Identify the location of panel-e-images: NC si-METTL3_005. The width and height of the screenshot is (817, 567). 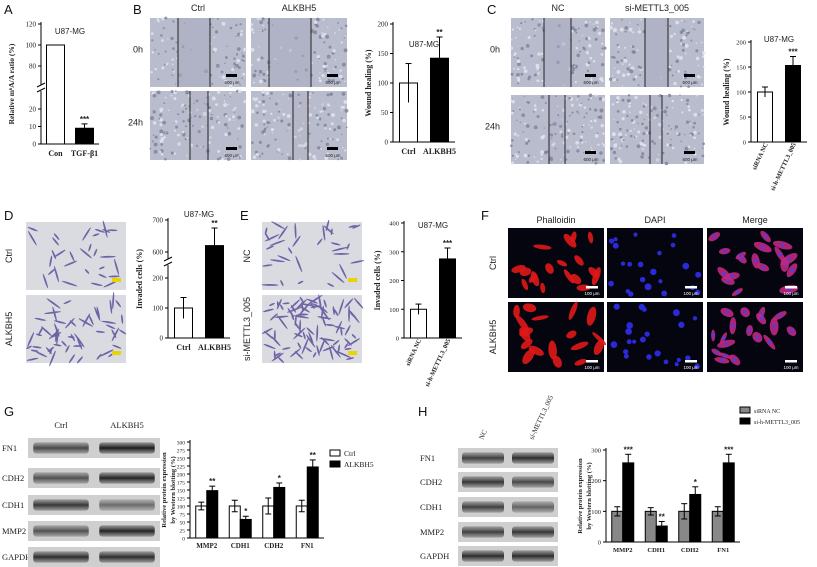
(303, 291).